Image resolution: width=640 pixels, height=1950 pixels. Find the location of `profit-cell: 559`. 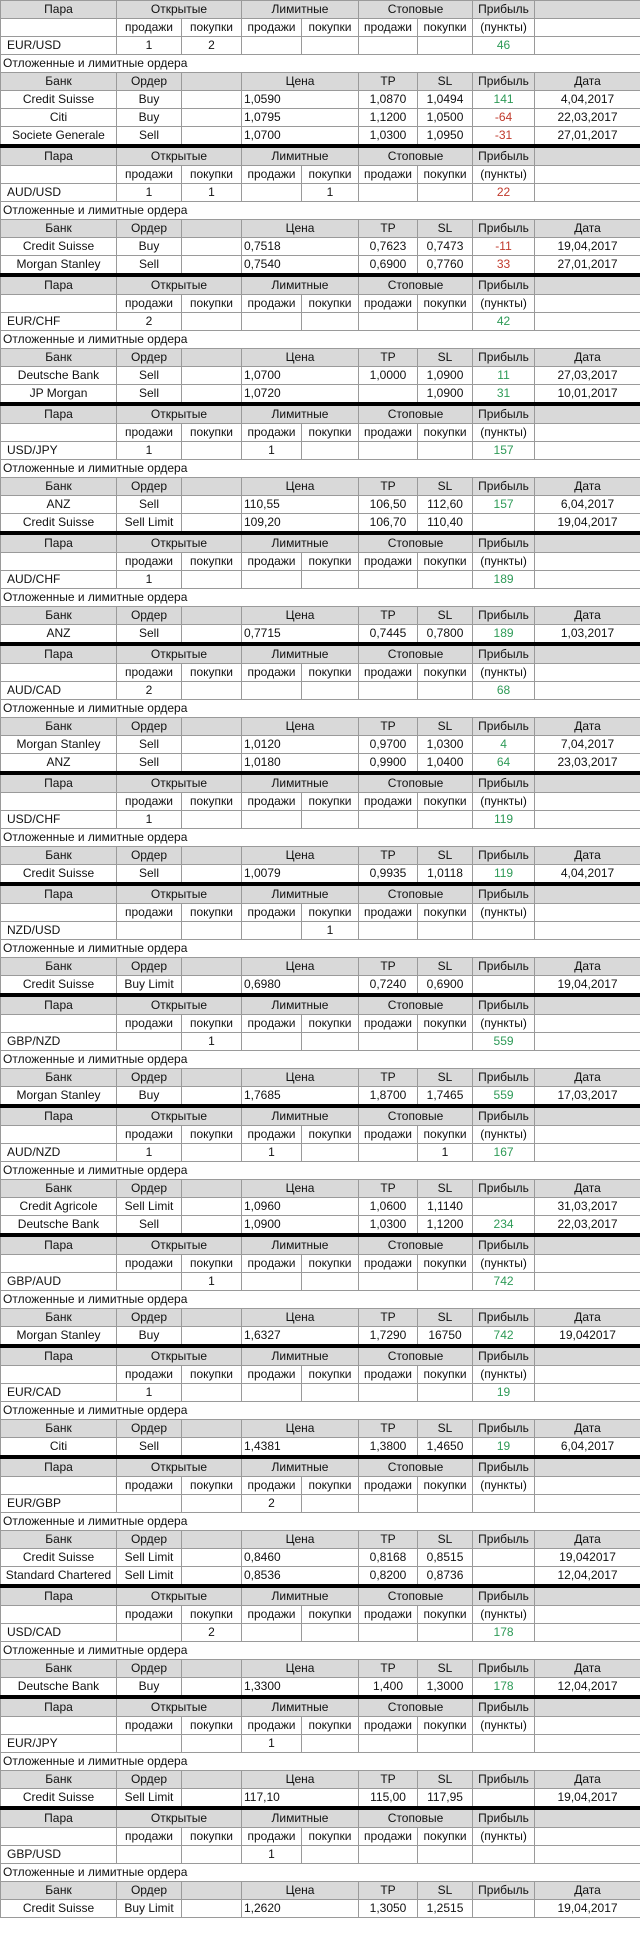

profit-cell: 559 is located at coordinates (504, 1096).